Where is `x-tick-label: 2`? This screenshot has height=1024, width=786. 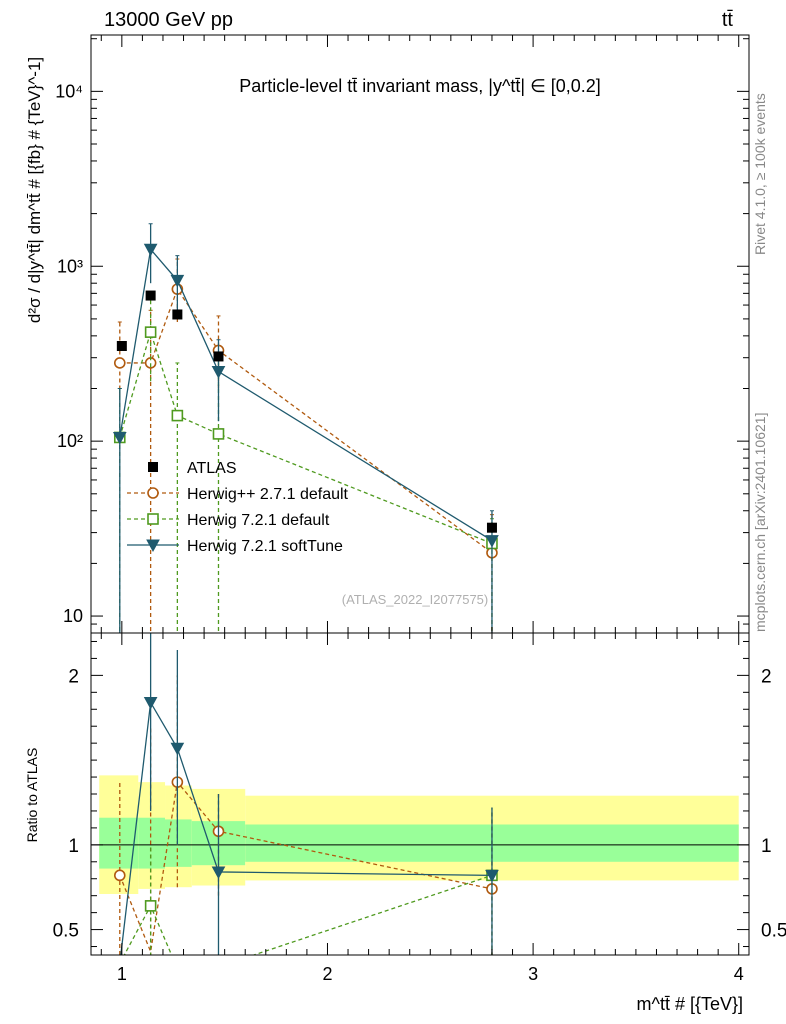 x-tick-label: 2 is located at coordinates (327, 974).